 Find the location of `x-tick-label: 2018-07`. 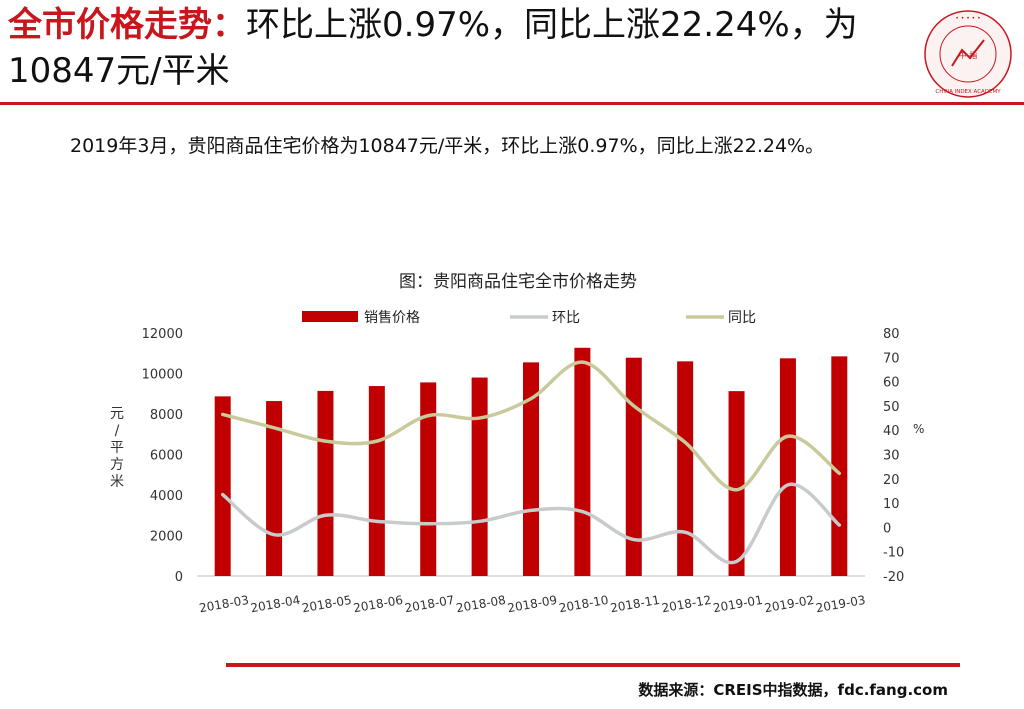

x-tick-label: 2018-07 is located at coordinates (430, 604).